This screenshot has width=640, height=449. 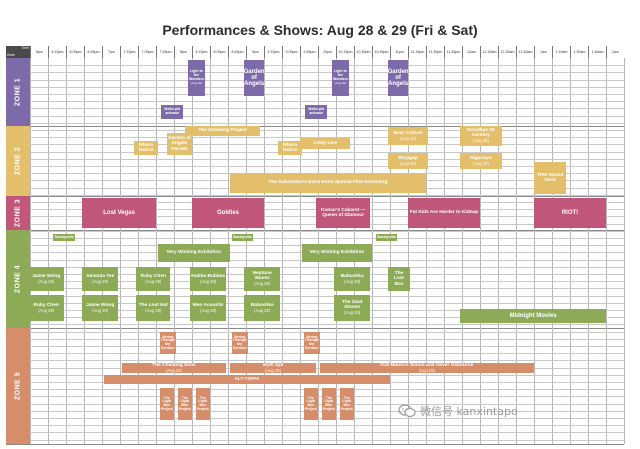 What do you see at coordinates (363, 52) in the screenshot?
I see `time-label: 10.30pm` at bounding box center [363, 52].